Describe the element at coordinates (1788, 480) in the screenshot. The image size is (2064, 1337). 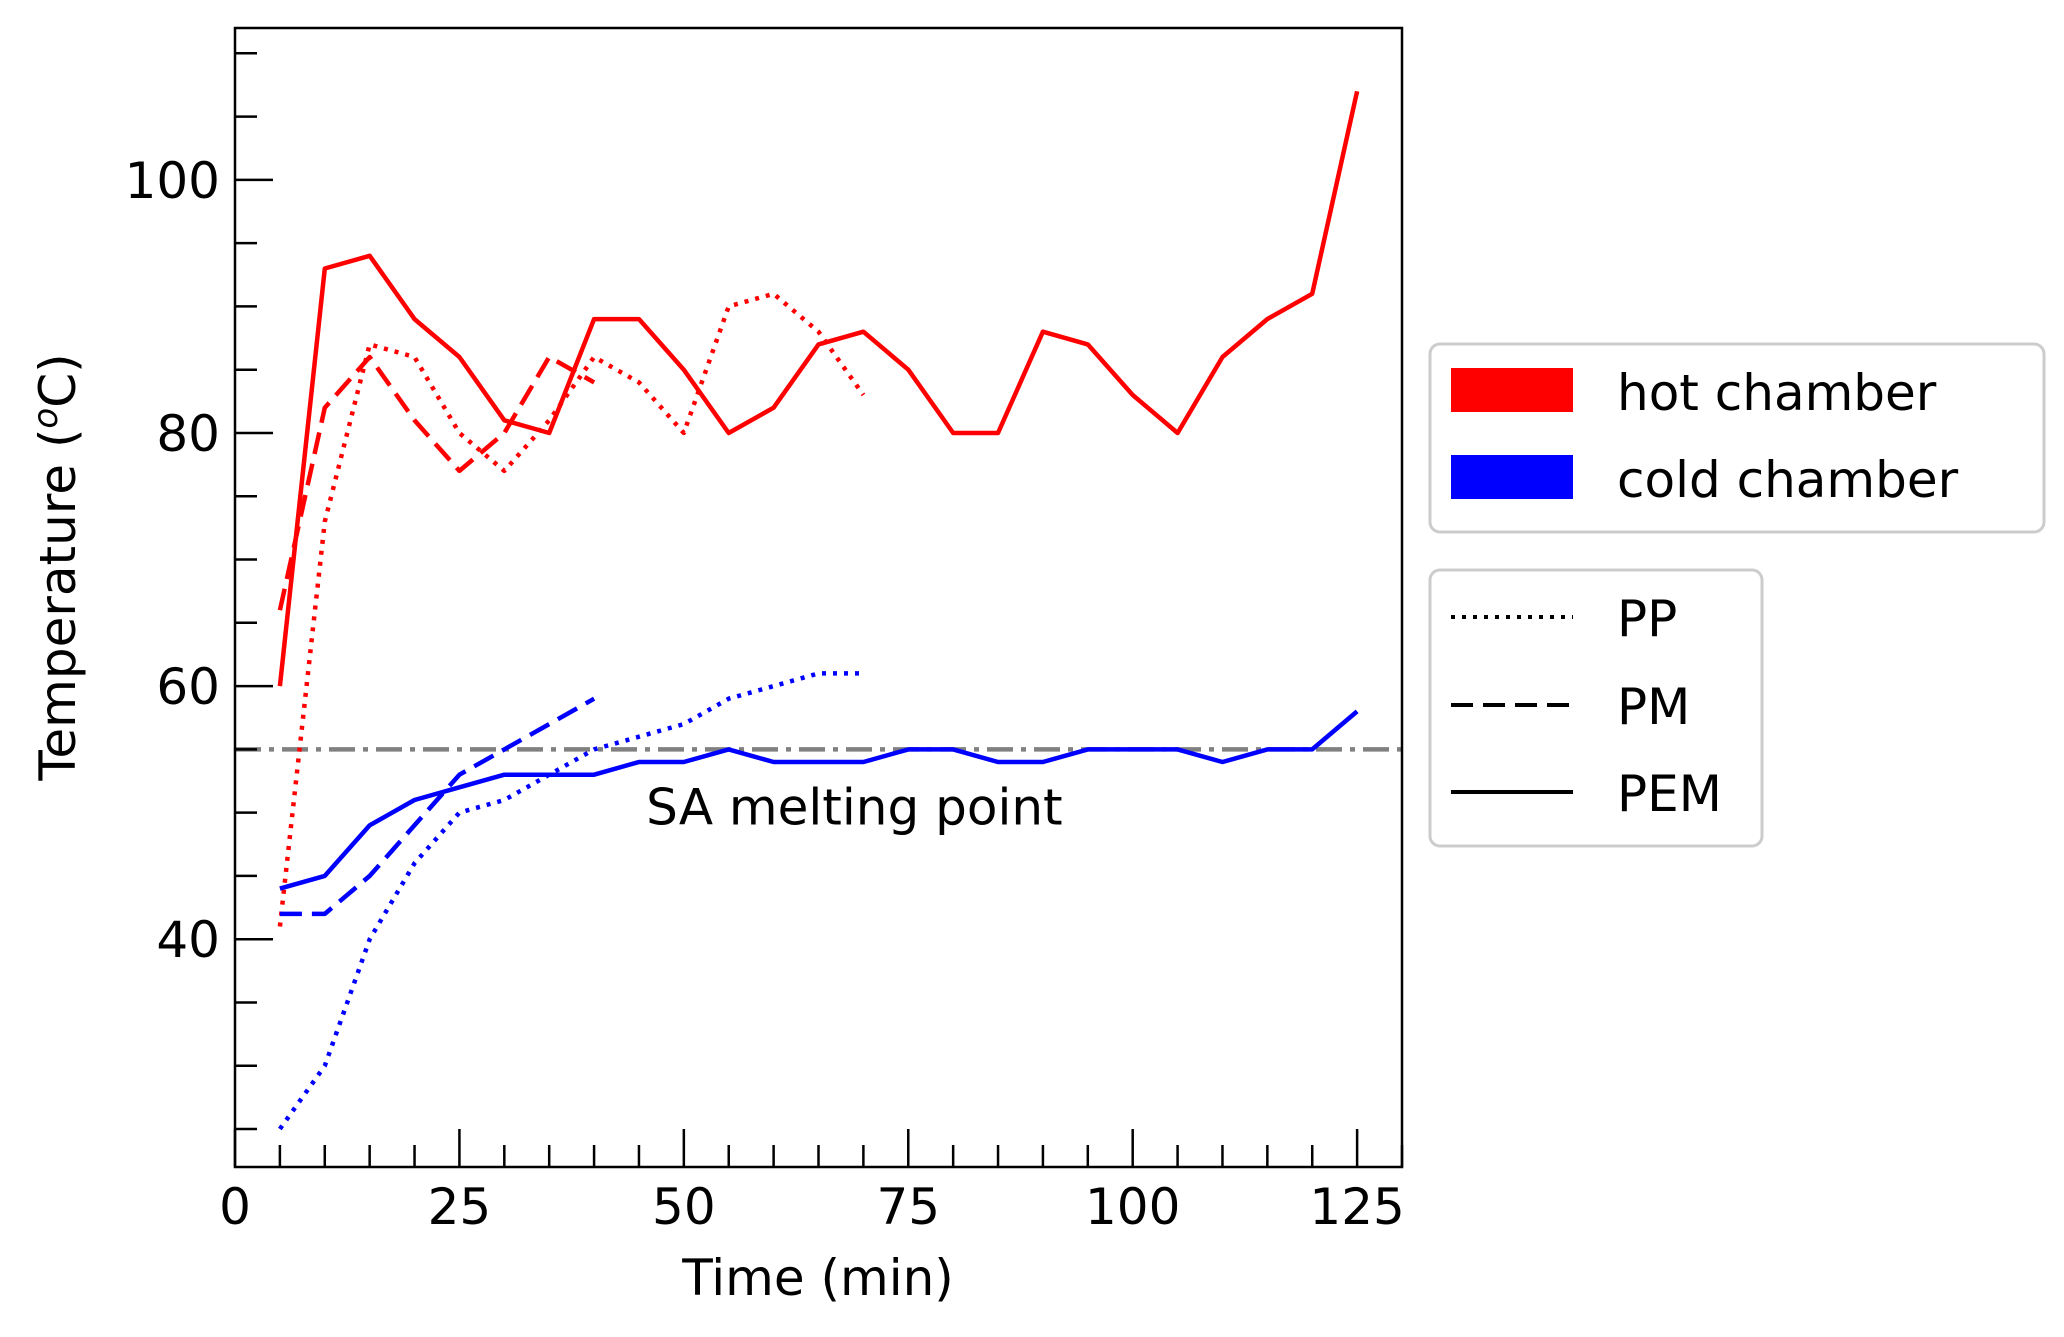
I see `legend-cold-label: cold chamber` at that location.